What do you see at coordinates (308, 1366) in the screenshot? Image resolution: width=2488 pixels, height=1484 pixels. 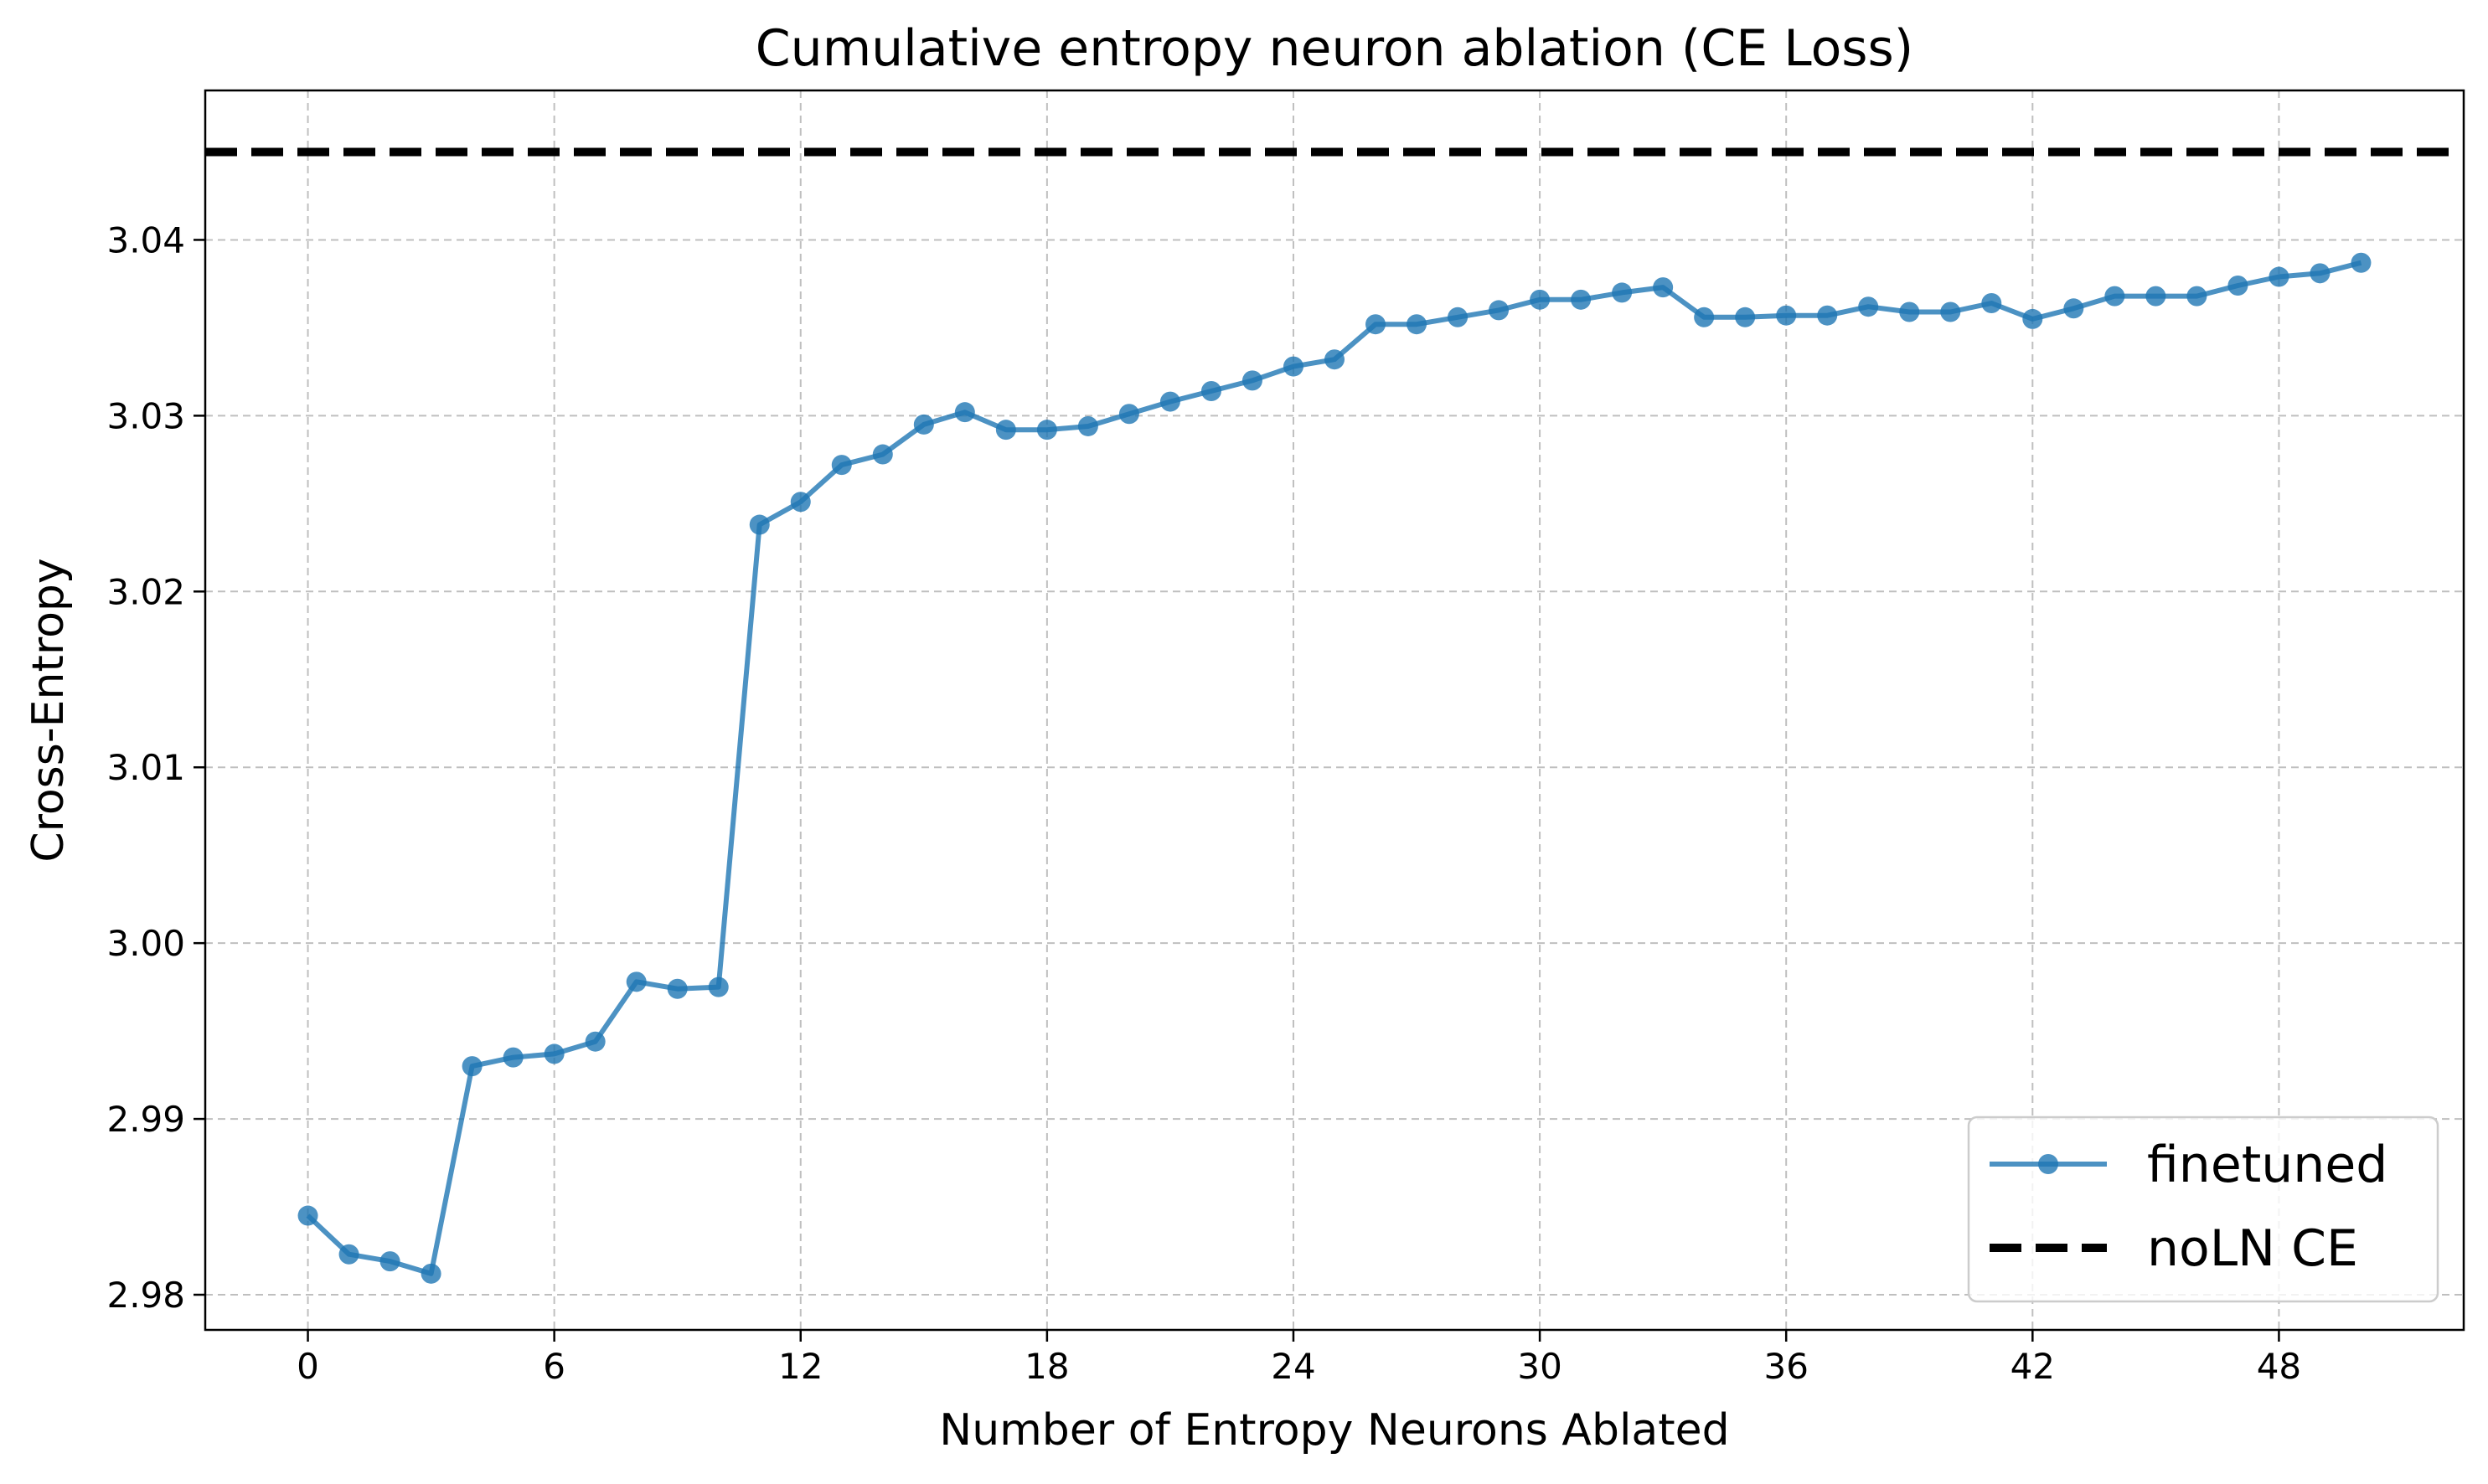 I see `x-tick-label: 0` at bounding box center [308, 1366].